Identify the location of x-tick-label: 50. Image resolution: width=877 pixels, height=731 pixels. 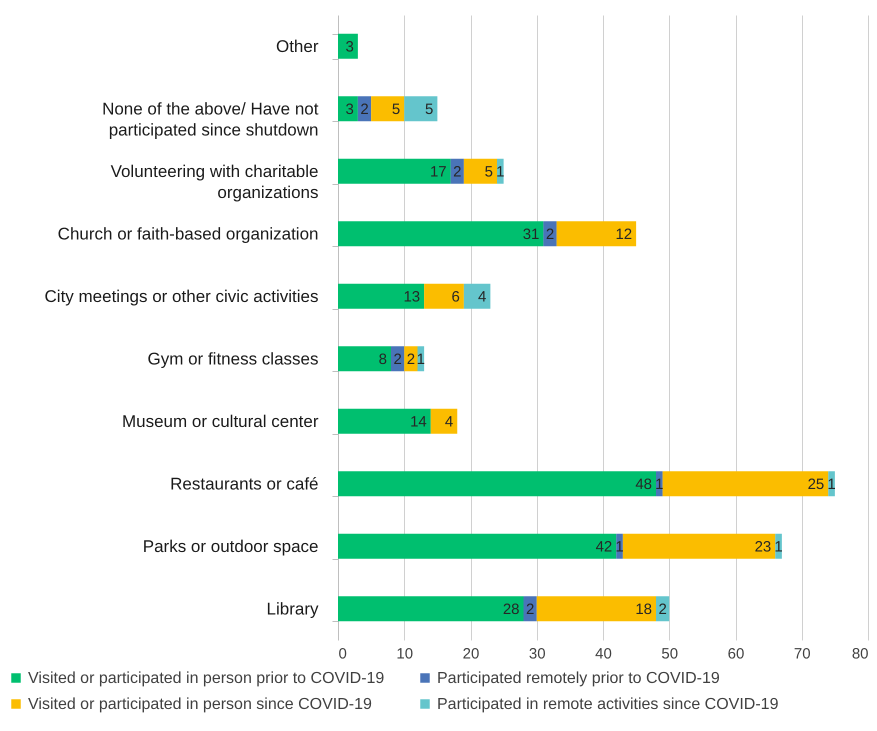
(669, 654).